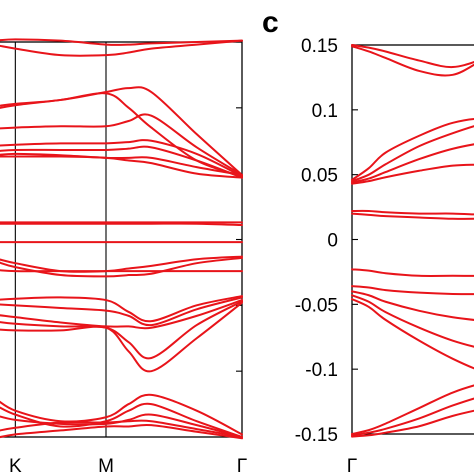 Image resolution: width=474 pixels, height=474 pixels. I want to click on y-tick-label: 0.15, so click(319, 46).